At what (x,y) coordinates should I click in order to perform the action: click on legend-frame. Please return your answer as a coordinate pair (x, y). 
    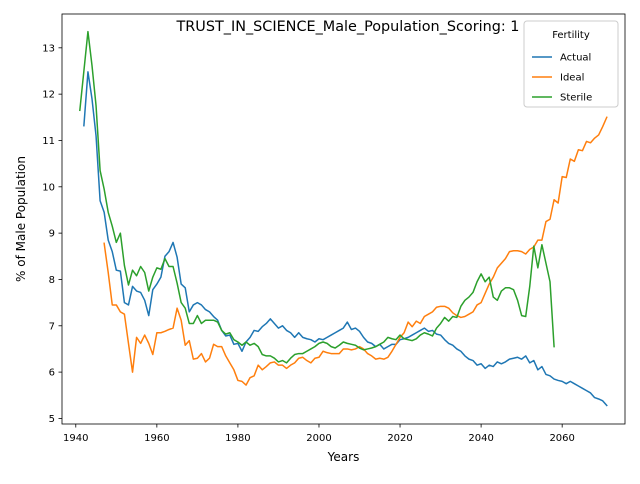
    Looking at the image, I should click on (571, 64).